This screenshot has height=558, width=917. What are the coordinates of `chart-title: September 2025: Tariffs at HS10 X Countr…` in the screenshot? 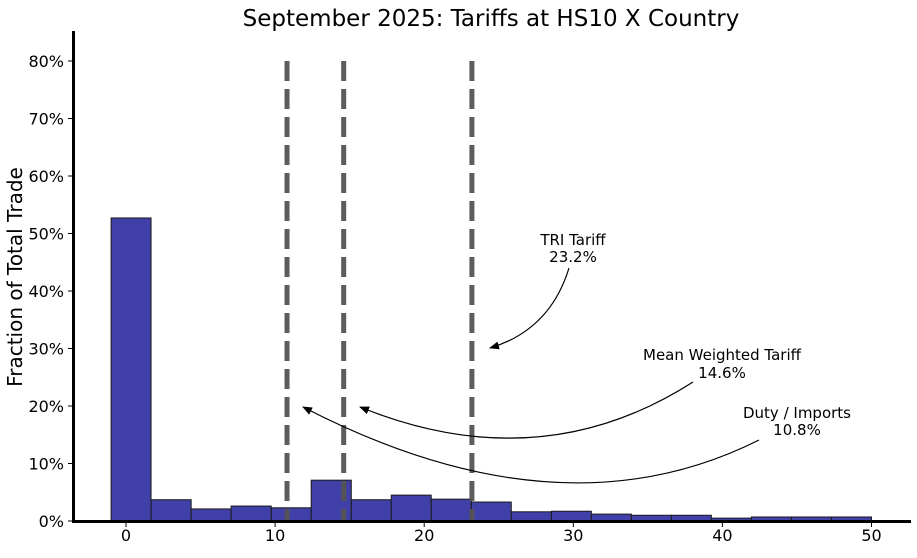 It's located at (491, 19).